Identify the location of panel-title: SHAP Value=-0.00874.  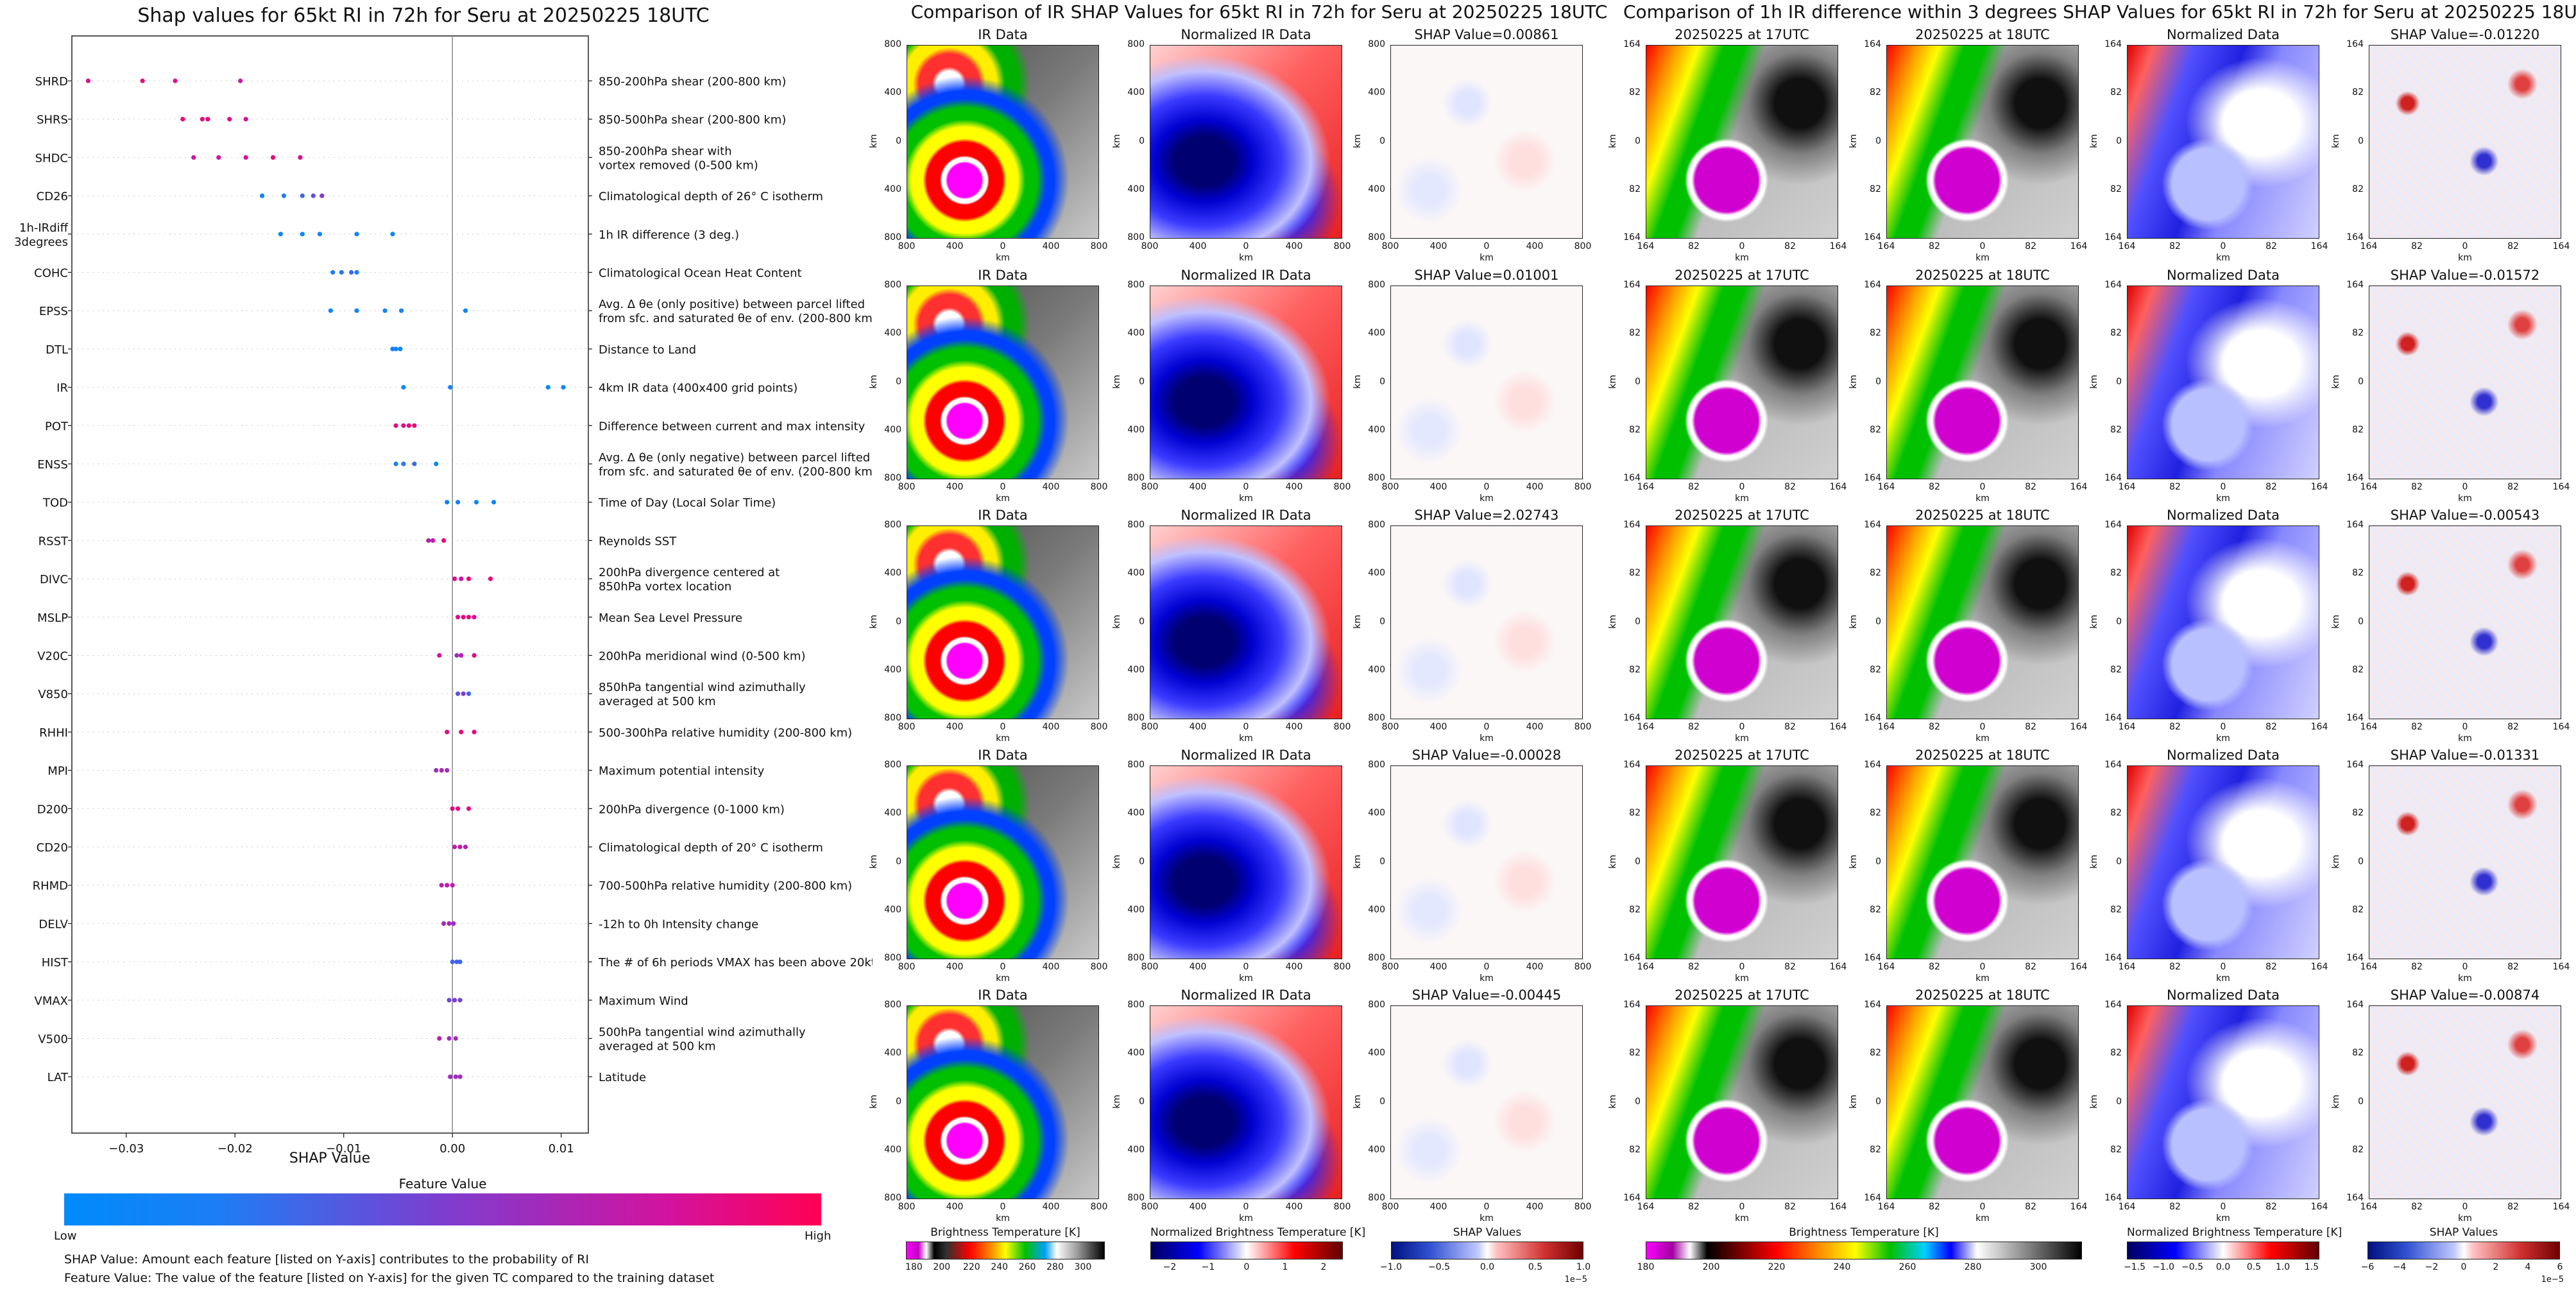
(2465, 995).